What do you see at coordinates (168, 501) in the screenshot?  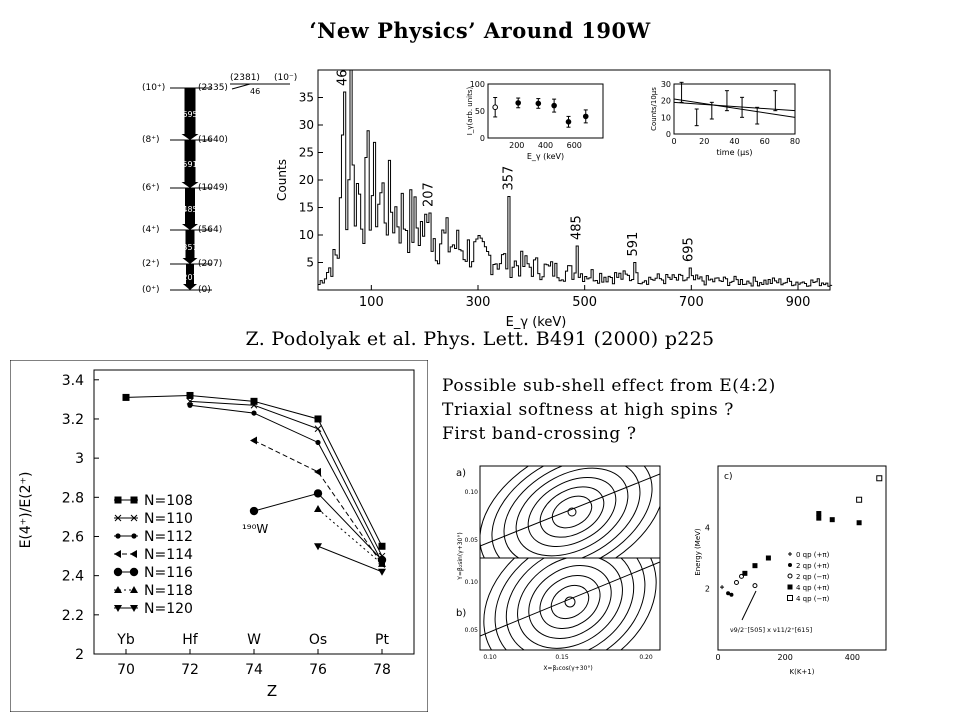 I see `legend-label: N=108` at bounding box center [168, 501].